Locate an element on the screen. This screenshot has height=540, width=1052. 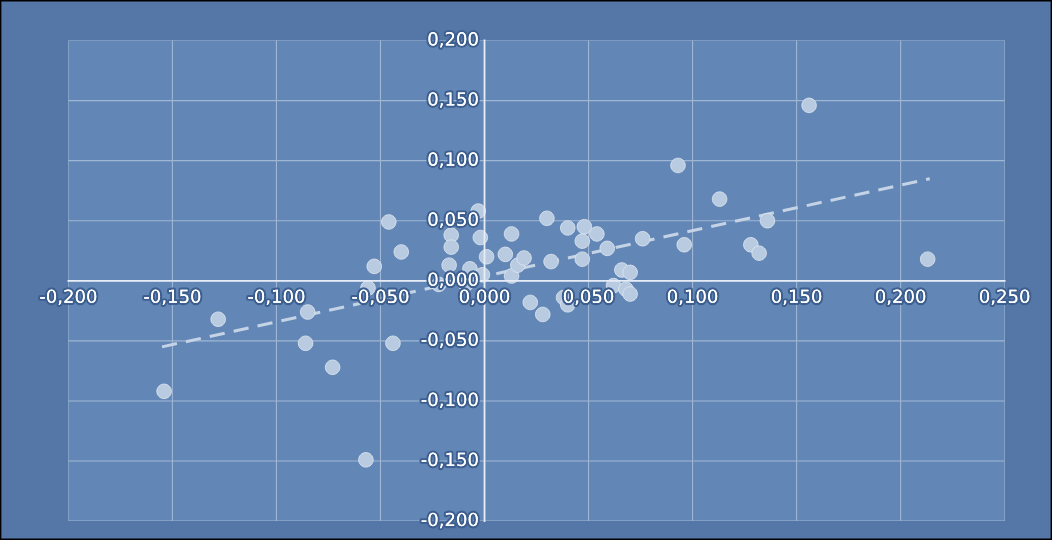
x-tick-label: 0,150 is located at coordinates (796, 297).